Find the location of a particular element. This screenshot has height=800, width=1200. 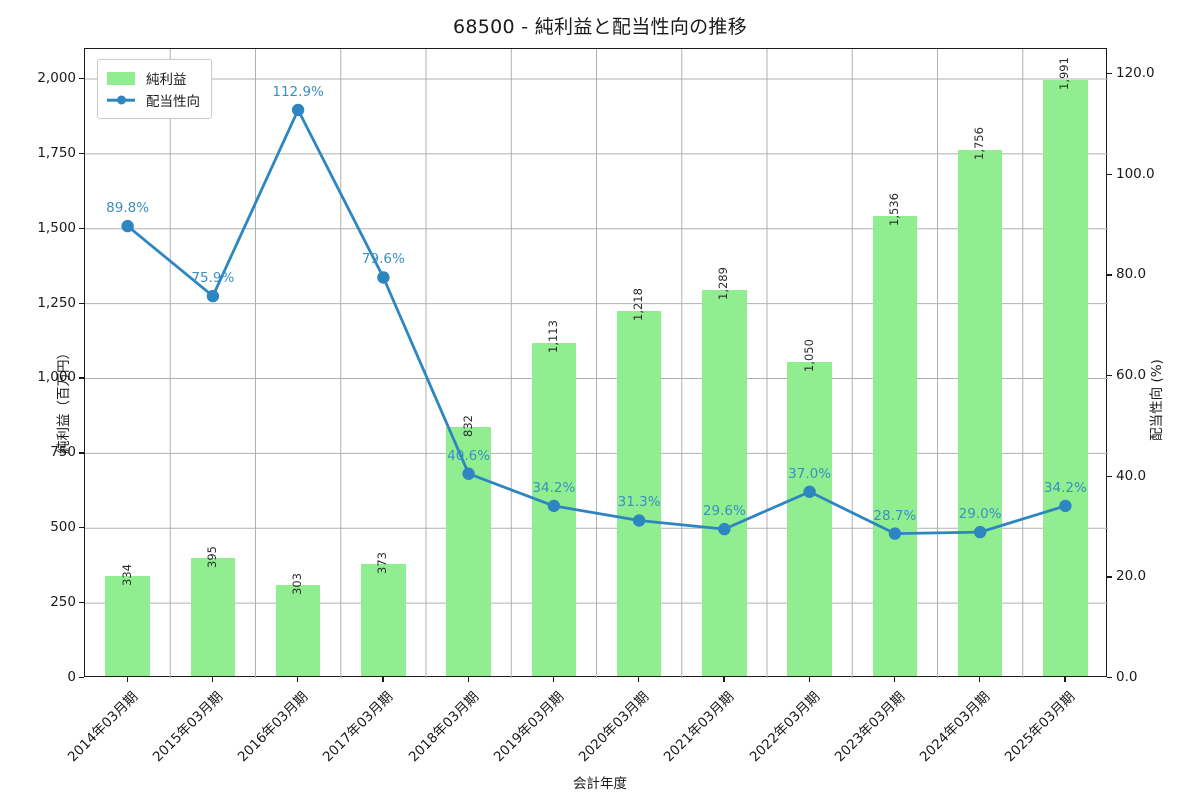

bar-value-label-11: 1,756 is located at coordinates (979, 144).